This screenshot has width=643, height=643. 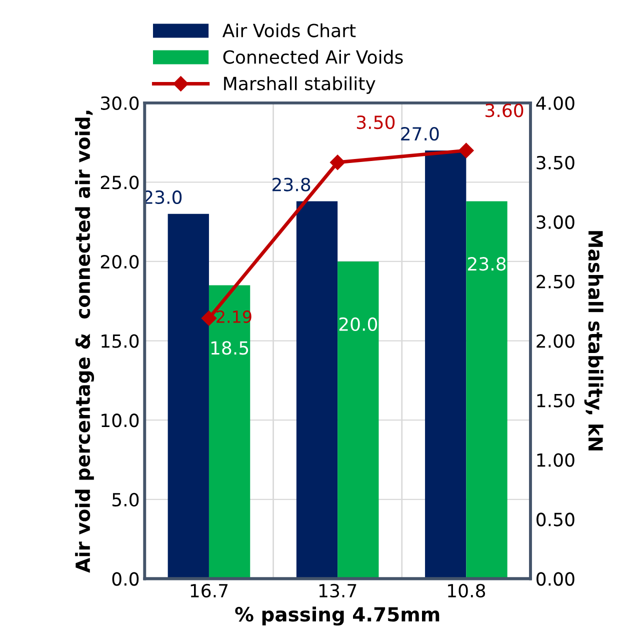 What do you see at coordinates (505, 111) in the screenshot?
I see `data-label: 3.60` at bounding box center [505, 111].